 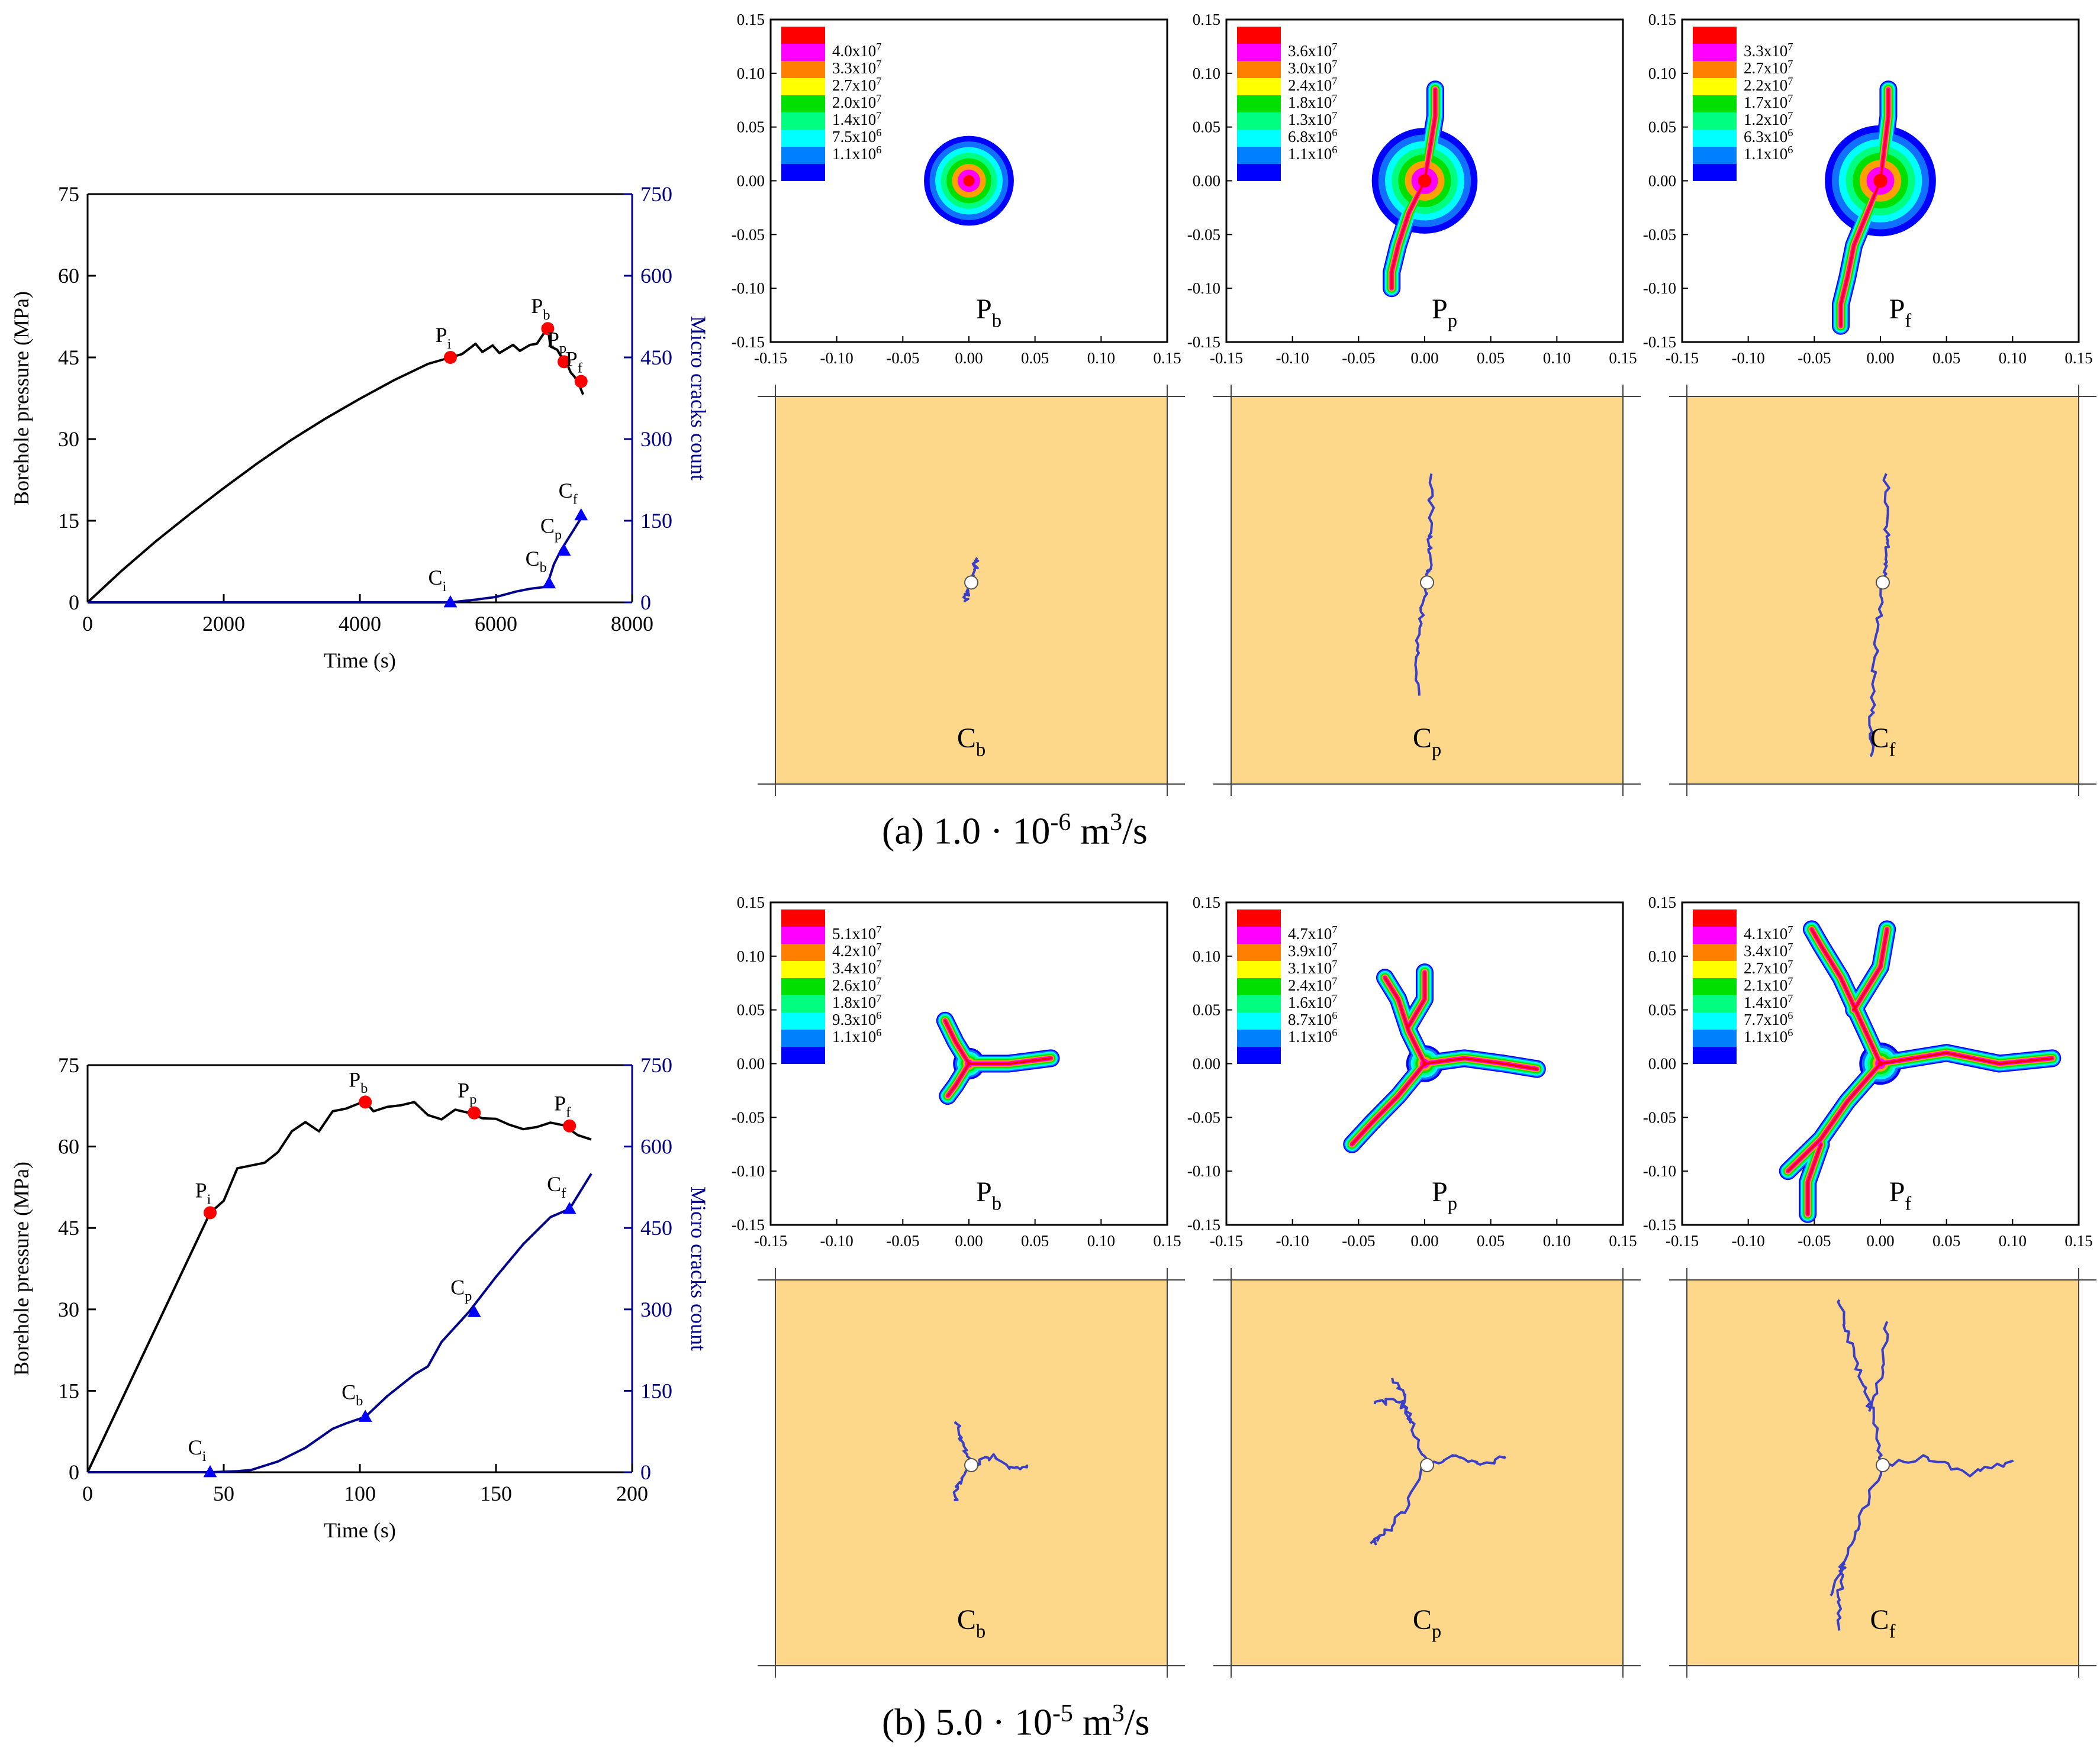 What do you see at coordinates (856, 84) in the screenshot?
I see `legend-label: 2.7x10⁷` at bounding box center [856, 84].